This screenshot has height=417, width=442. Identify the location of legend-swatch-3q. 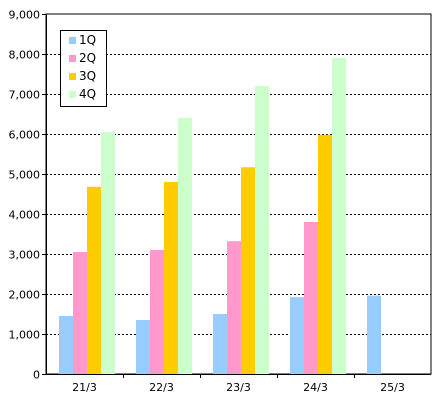
(72, 76).